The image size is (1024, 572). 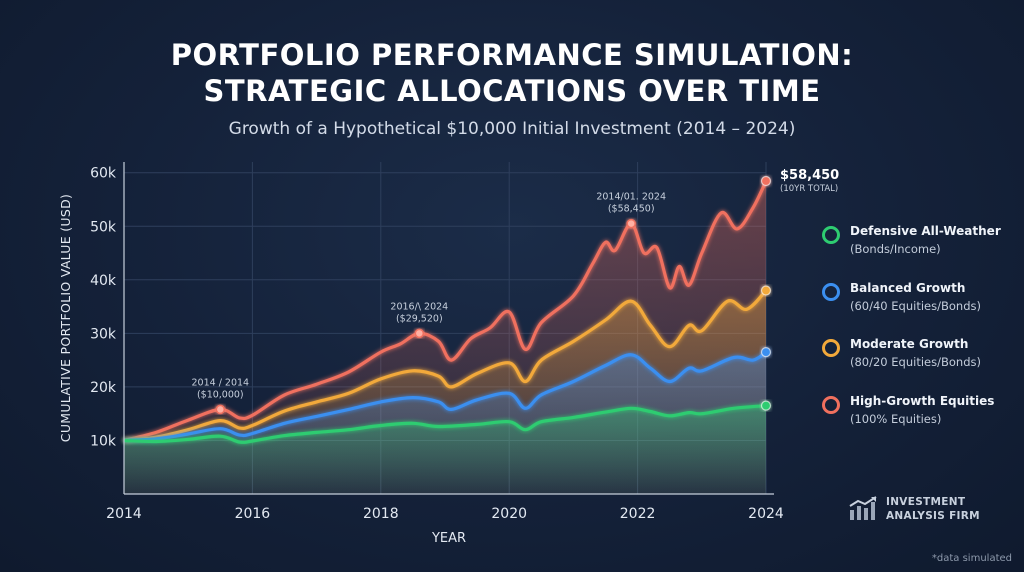 What do you see at coordinates (926, 502) in the screenshot?
I see `firm-name-line1: INVESTMENT` at bounding box center [926, 502].